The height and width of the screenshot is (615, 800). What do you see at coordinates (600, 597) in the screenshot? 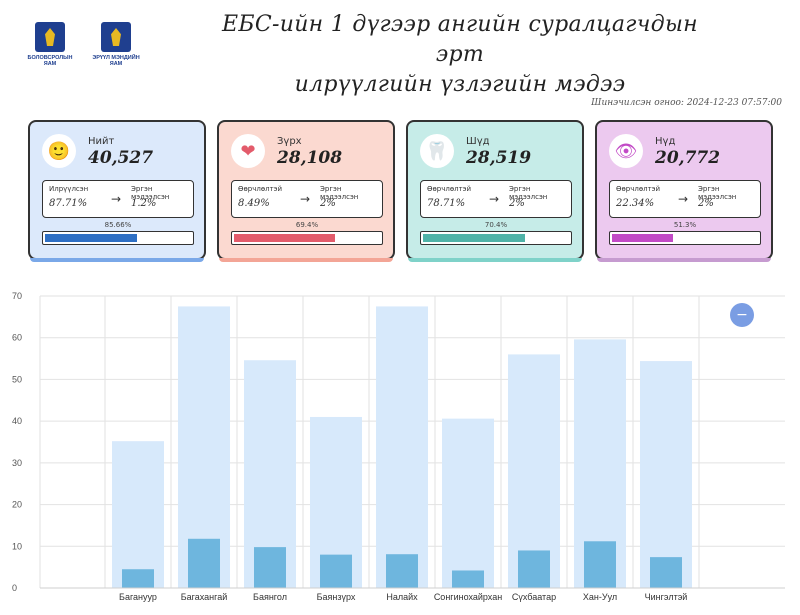
I see `x-category-label: Хан-Уул` at bounding box center [600, 597].